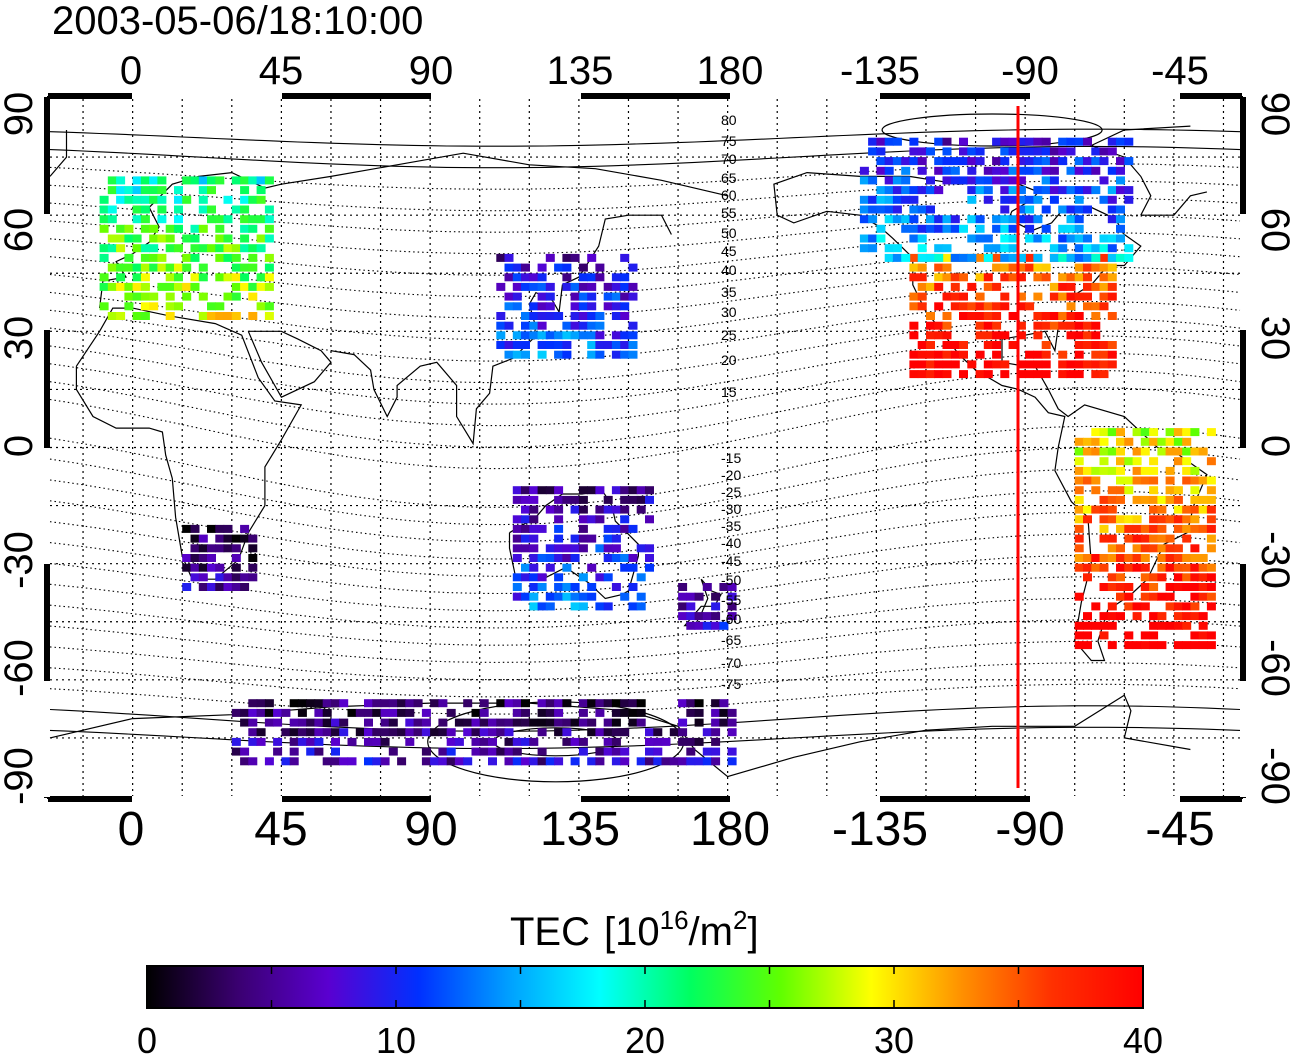  What do you see at coordinates (396, 1038) in the screenshot?
I see `colorbar-tick-label: 10` at bounding box center [396, 1038].